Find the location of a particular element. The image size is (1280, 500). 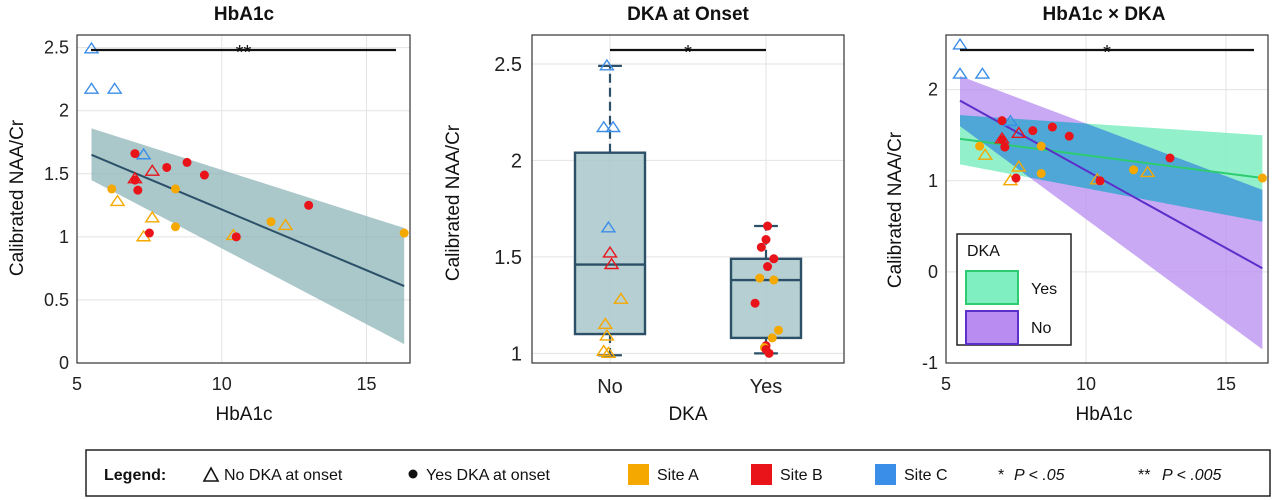

inner-legend-dka: DKA Yes No is located at coordinates (1014, 289).